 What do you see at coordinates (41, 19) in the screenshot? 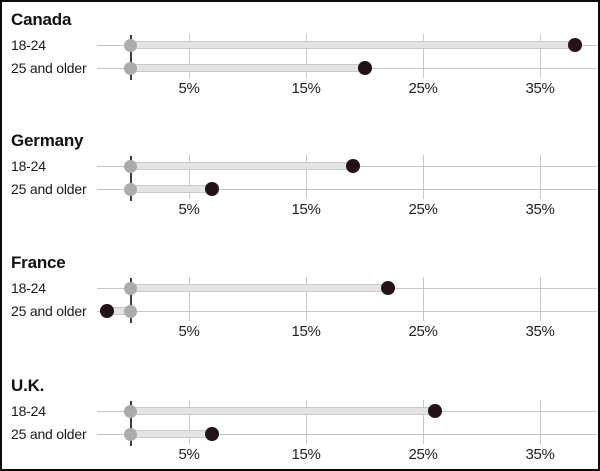
I see `panel-title: Canada` at bounding box center [41, 19].